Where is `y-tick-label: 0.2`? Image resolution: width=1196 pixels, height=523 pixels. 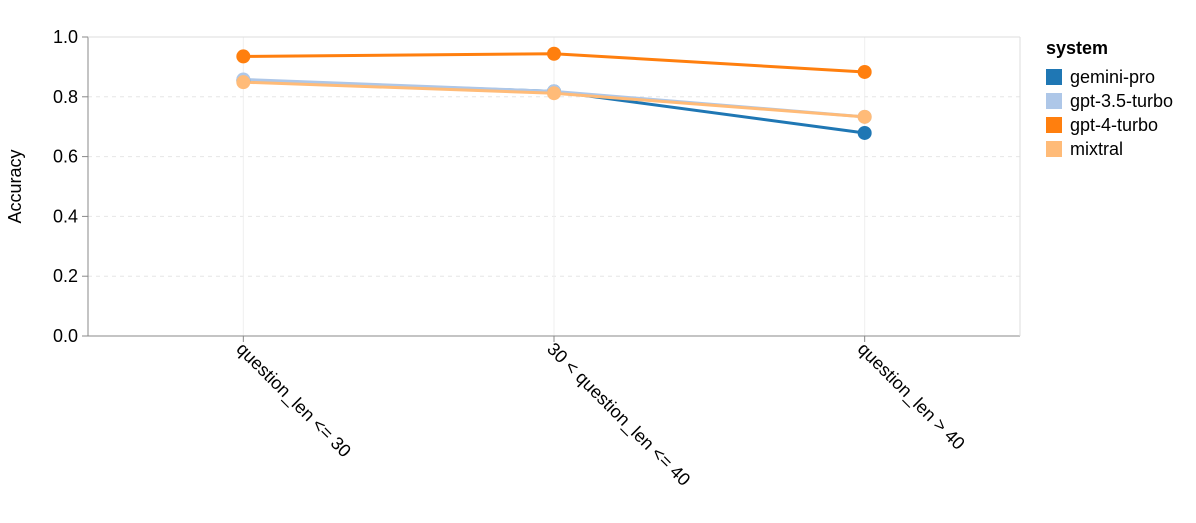
y-tick-label: 0.2 is located at coordinates (65, 276).